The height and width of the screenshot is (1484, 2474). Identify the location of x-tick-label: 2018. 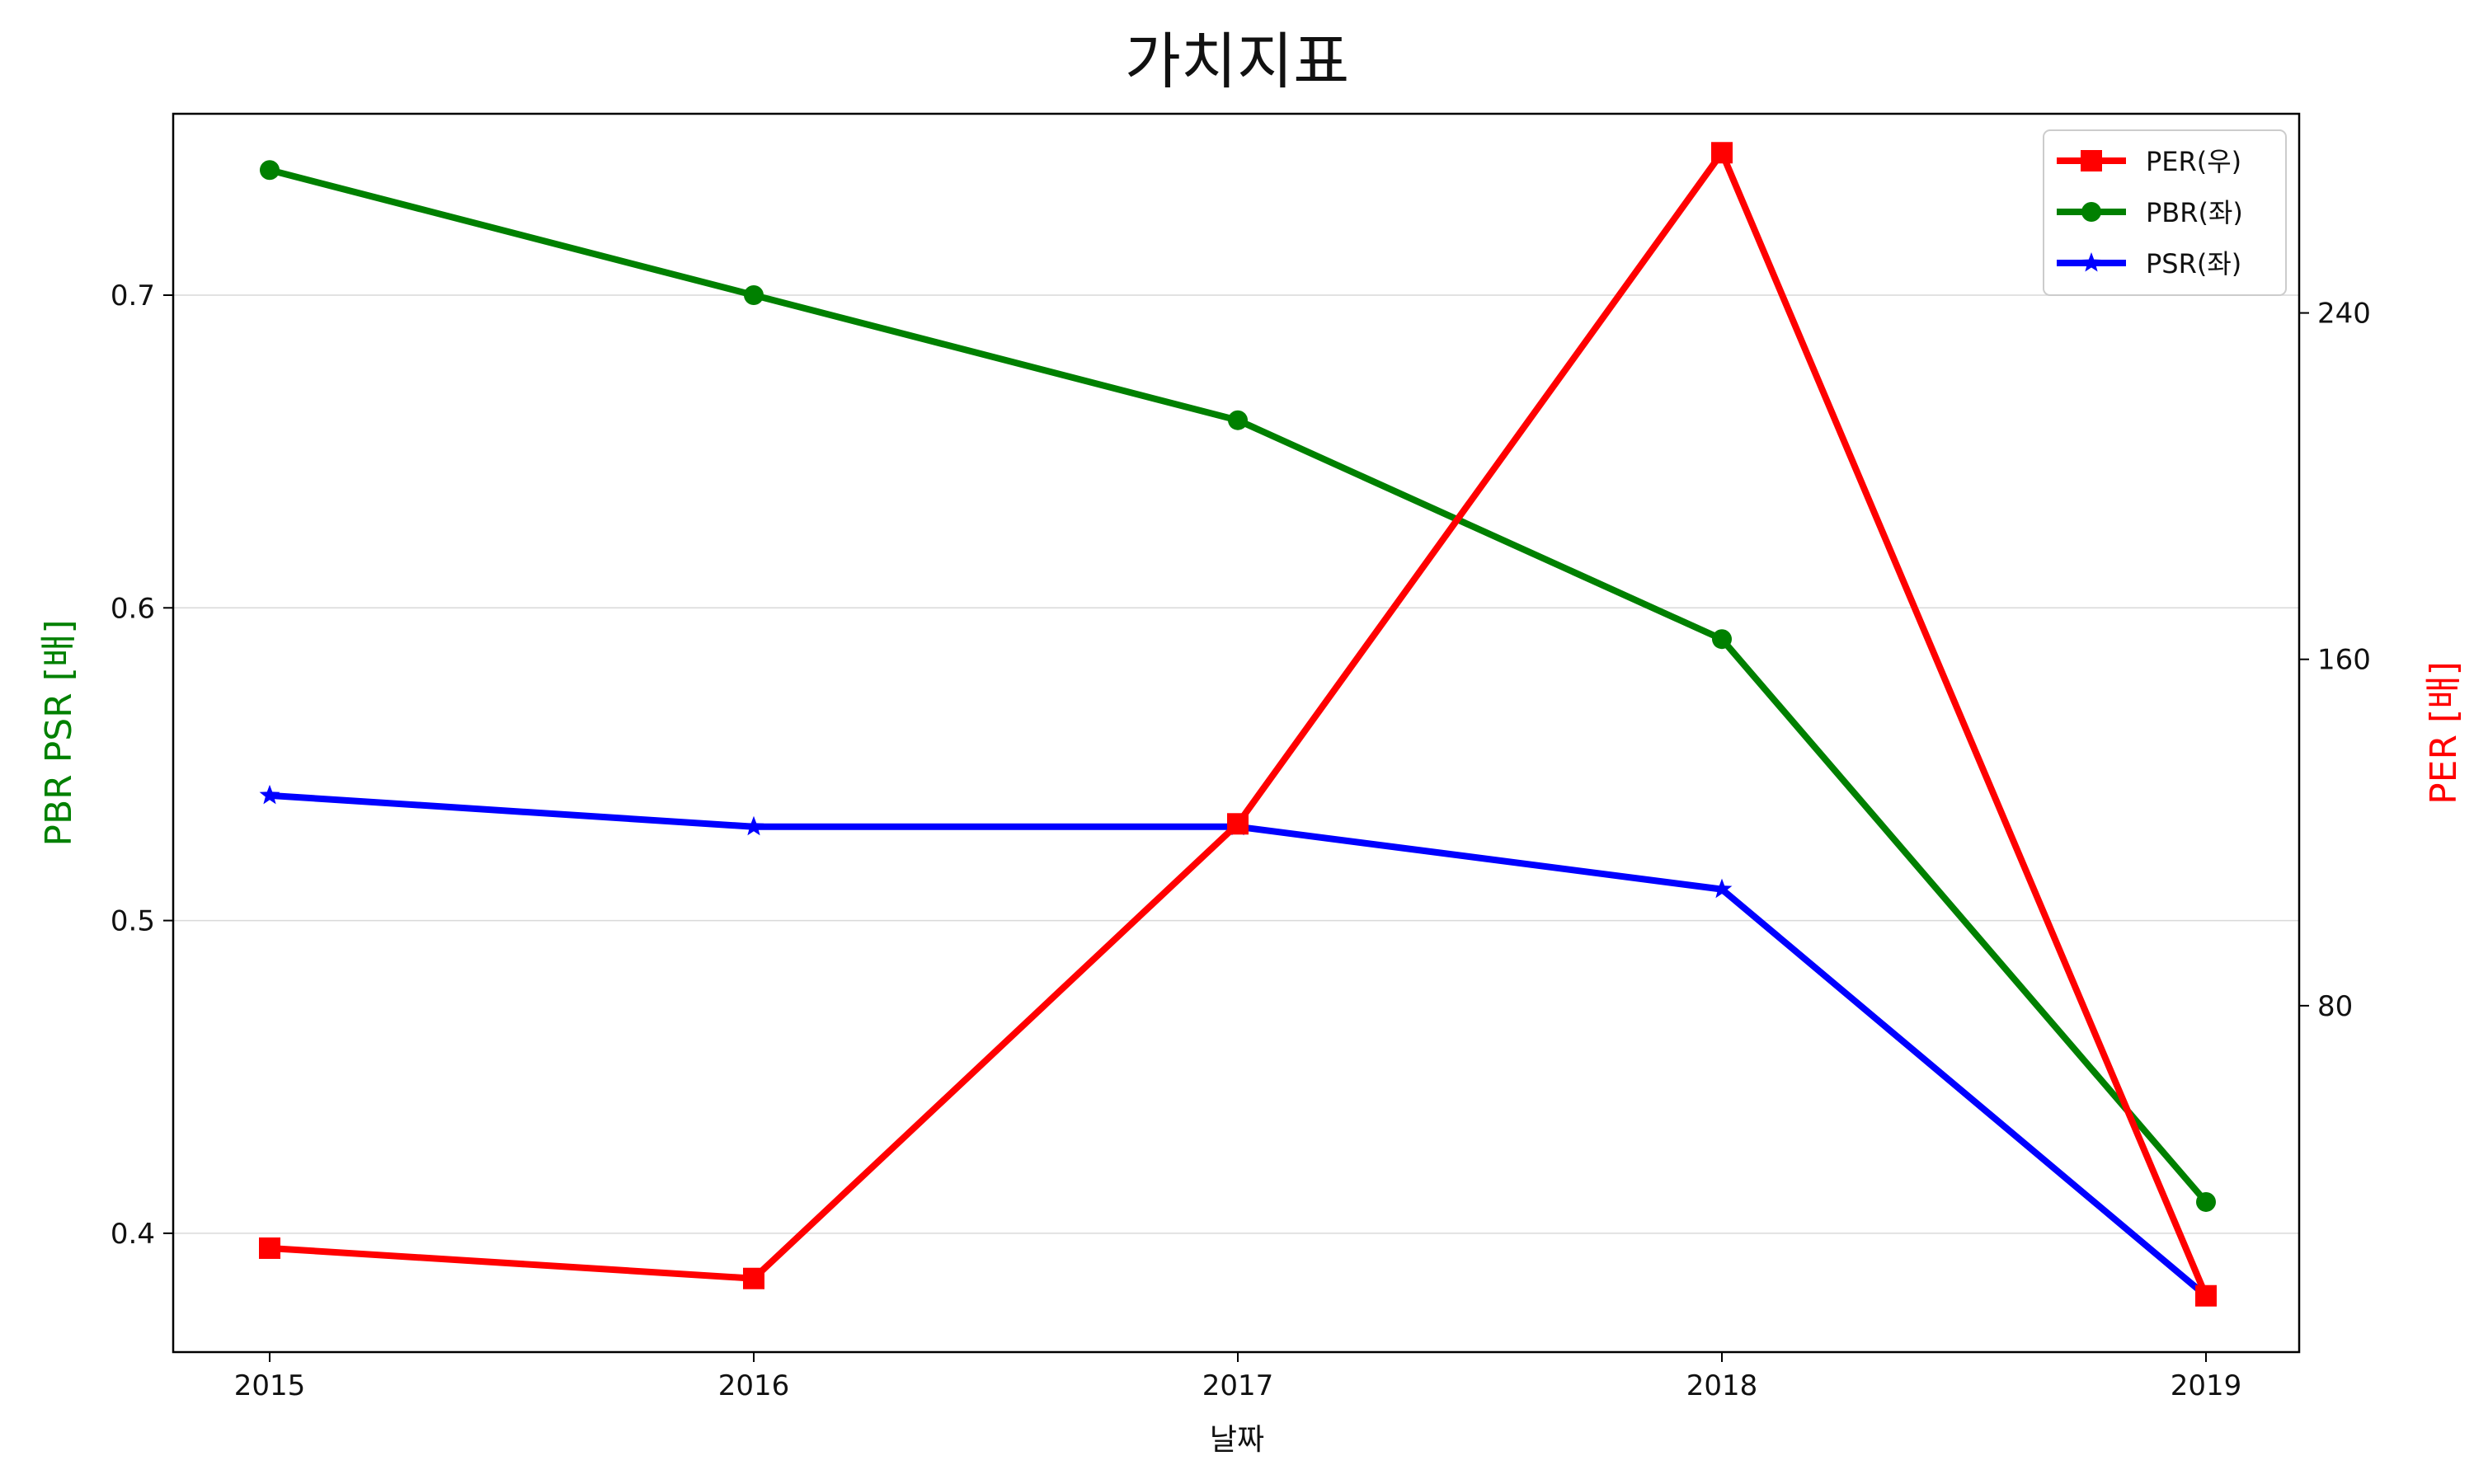
(1722, 1385).